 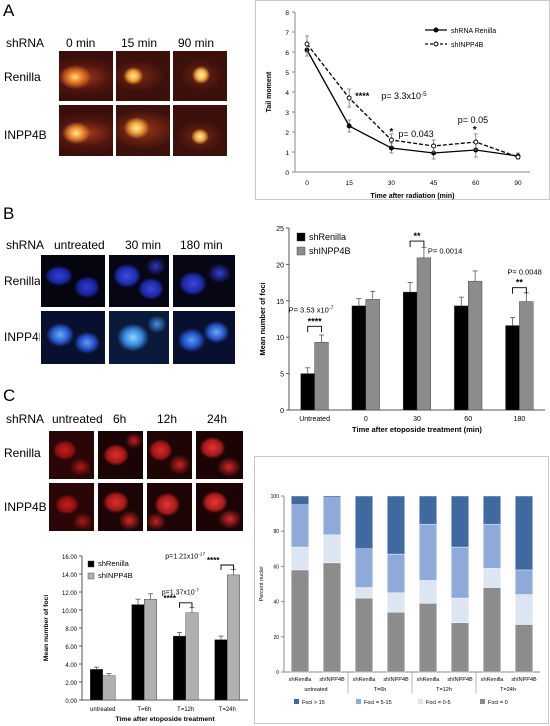 I want to click on p-value-label: P= 0.0014, so click(x=445, y=250).